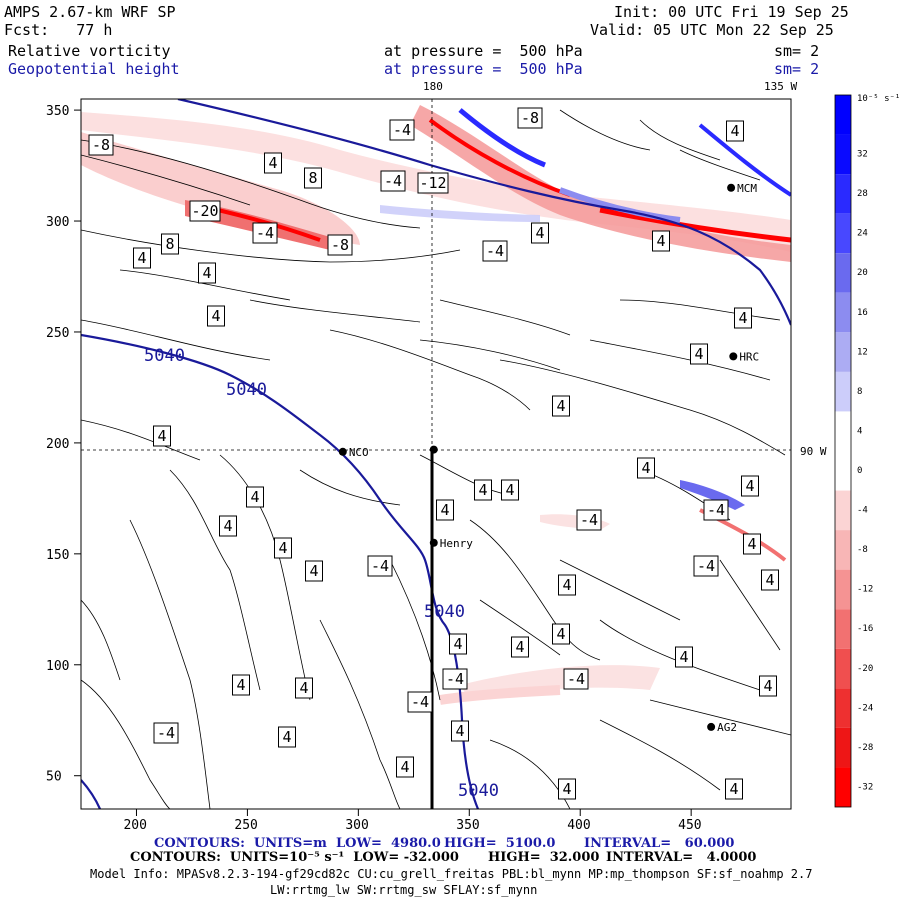  Describe the element at coordinates (578, 825) in the screenshot. I see `x-tick-label: 400` at that location.